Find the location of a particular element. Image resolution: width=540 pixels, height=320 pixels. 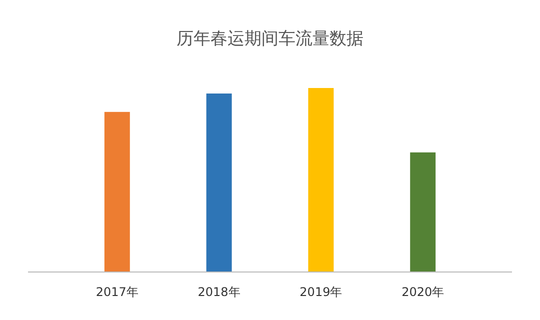

x-tick-label: 2018年 is located at coordinates (219, 292).